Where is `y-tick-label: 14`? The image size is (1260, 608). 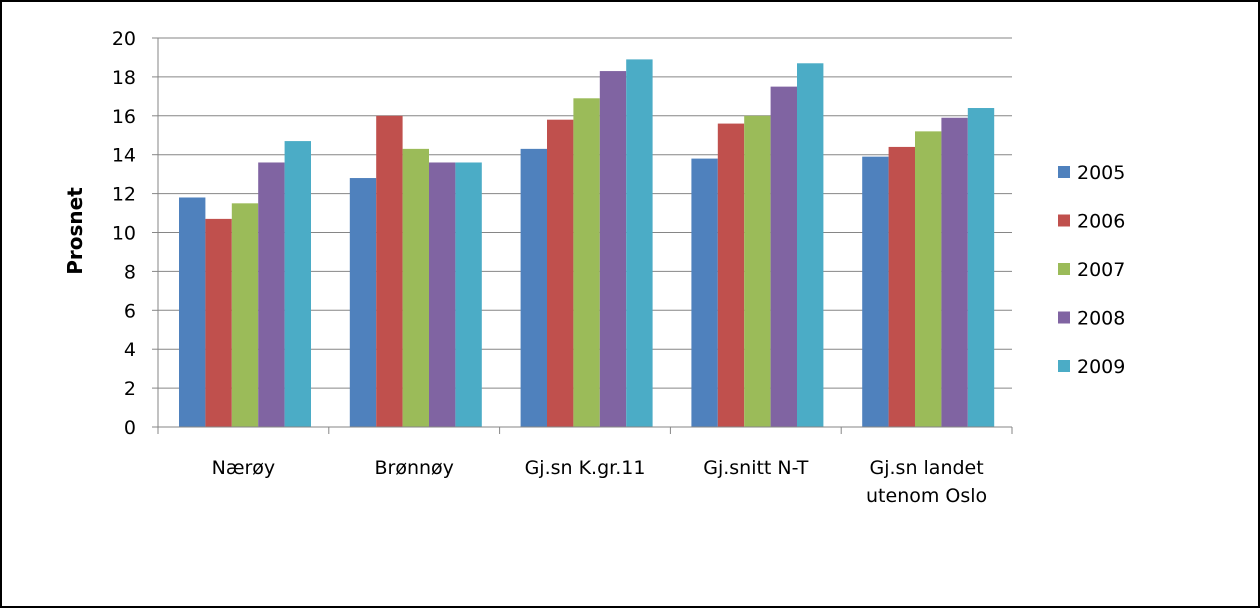 y-tick-label: 14 is located at coordinates (124, 156).